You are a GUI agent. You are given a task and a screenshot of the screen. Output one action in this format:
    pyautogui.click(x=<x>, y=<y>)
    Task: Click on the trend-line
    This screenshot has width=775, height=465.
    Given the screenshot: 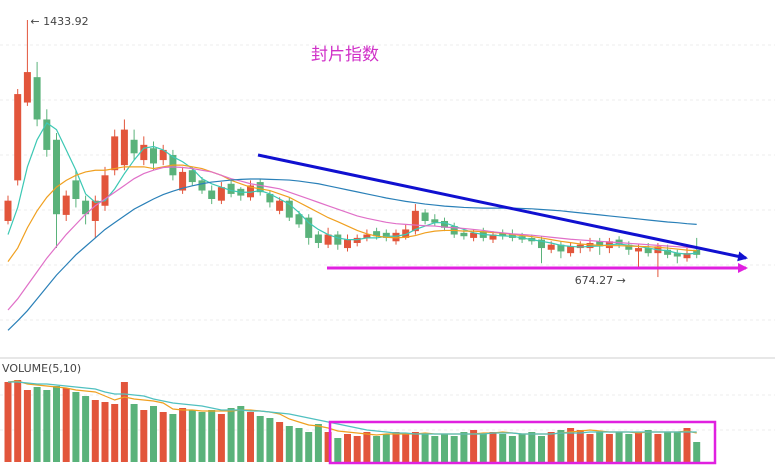 What is the action you would take?
    pyautogui.click(x=502, y=207)
    